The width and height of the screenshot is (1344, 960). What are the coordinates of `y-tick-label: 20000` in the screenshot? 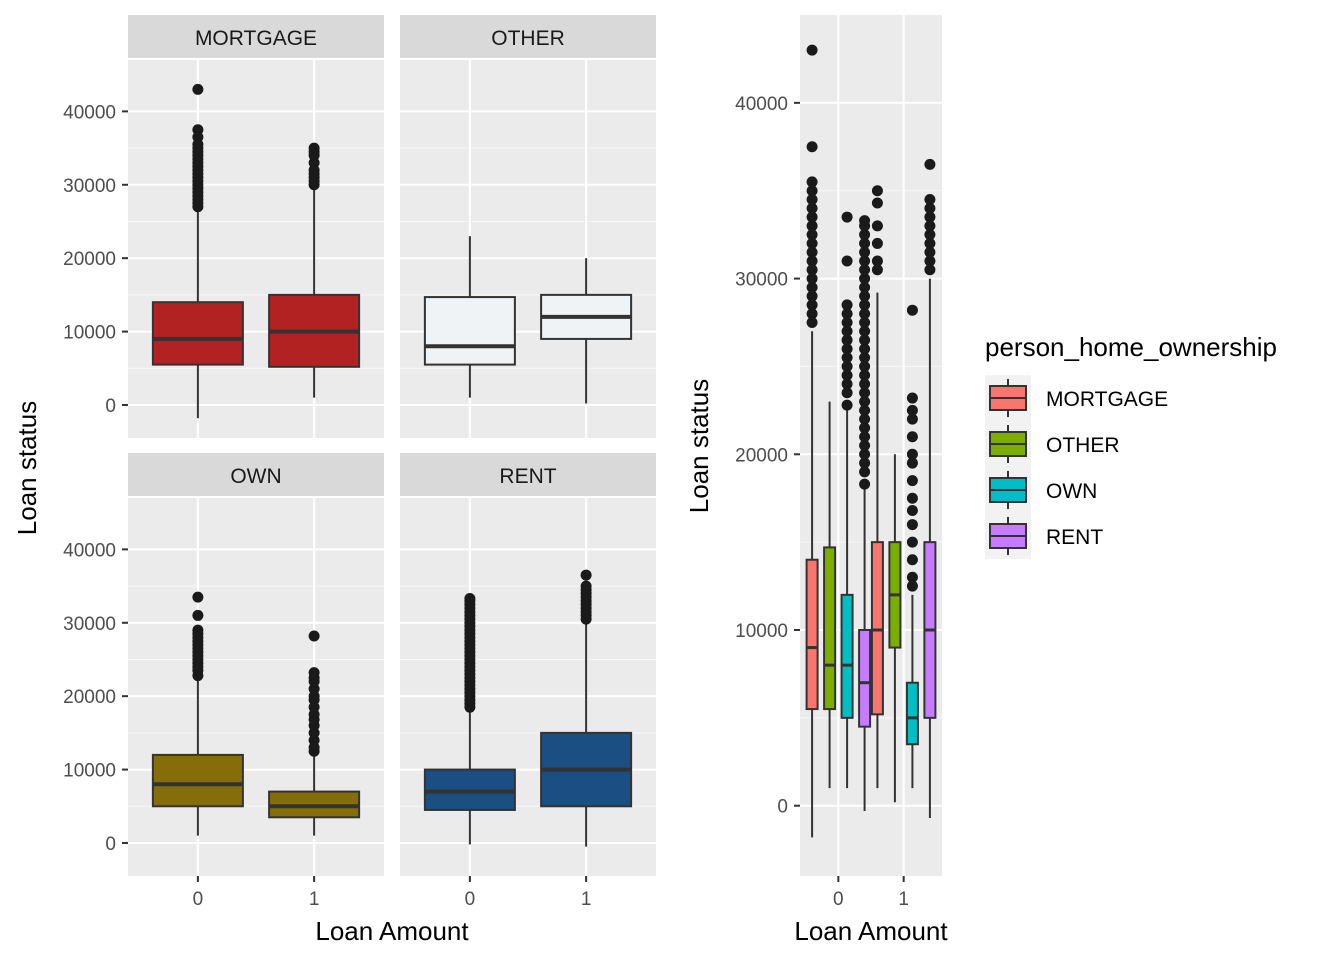 It's located at (89, 259).